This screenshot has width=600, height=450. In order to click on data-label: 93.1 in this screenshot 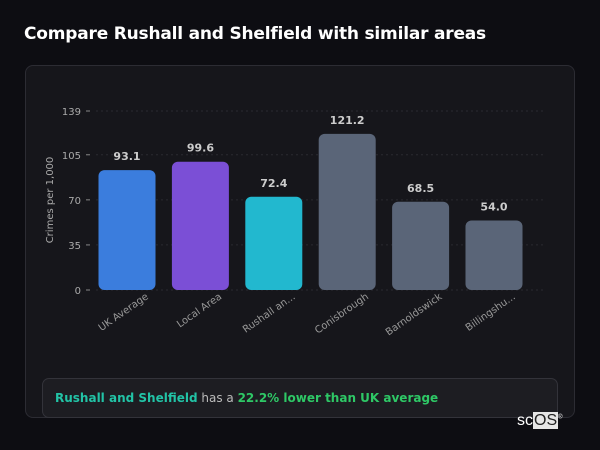, I will do `click(126, 156)`.